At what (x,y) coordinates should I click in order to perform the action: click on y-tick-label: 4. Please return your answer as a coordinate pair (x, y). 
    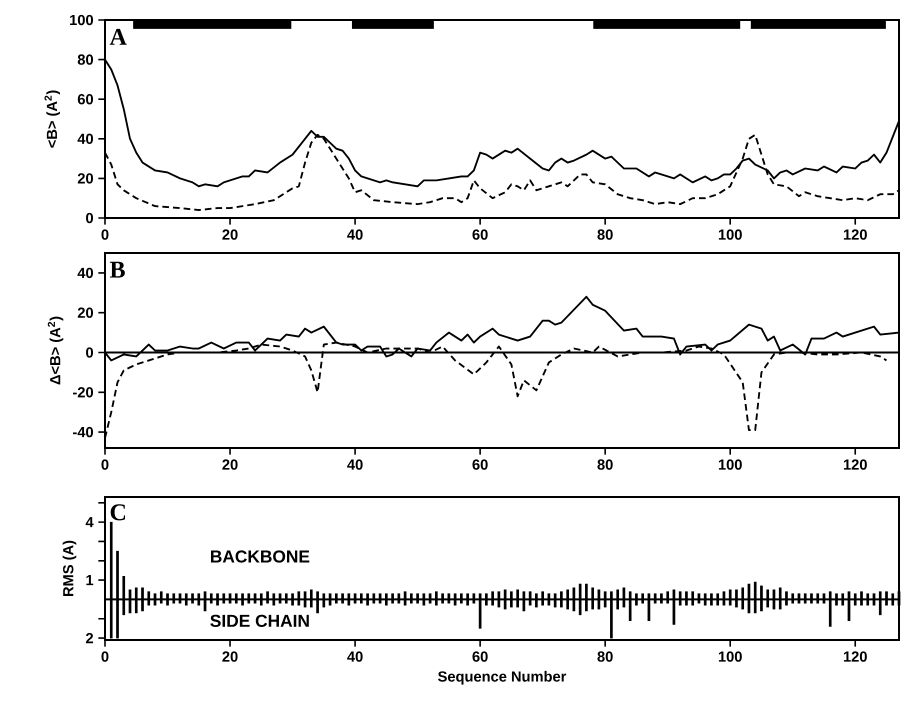
    Looking at the image, I should click on (90, 522).